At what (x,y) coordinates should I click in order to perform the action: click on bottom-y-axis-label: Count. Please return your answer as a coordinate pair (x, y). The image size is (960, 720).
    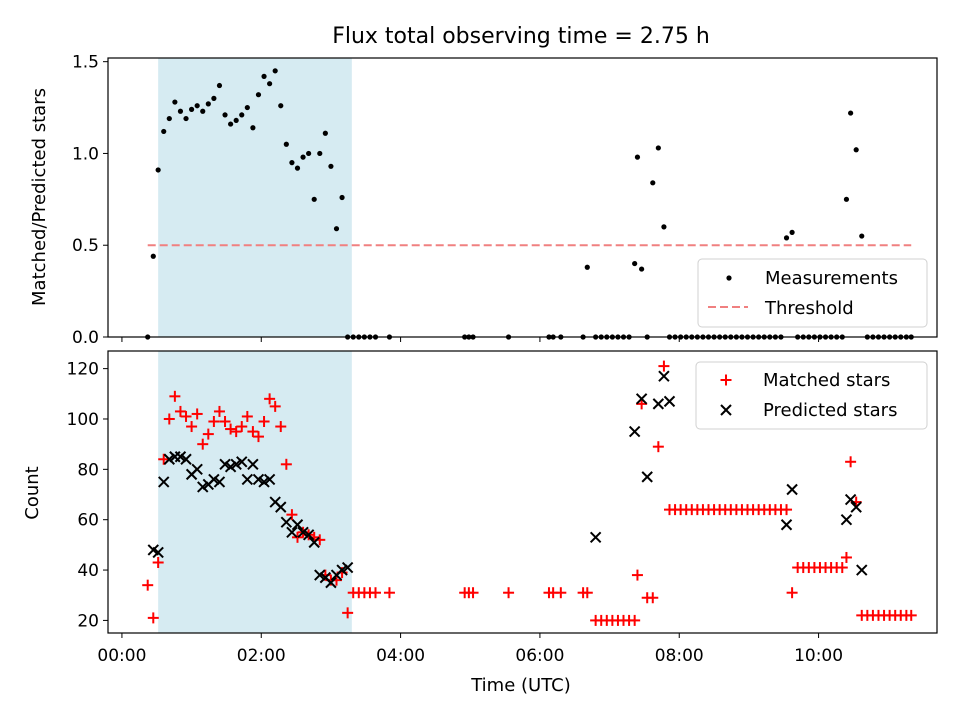
    Looking at the image, I should click on (32, 492).